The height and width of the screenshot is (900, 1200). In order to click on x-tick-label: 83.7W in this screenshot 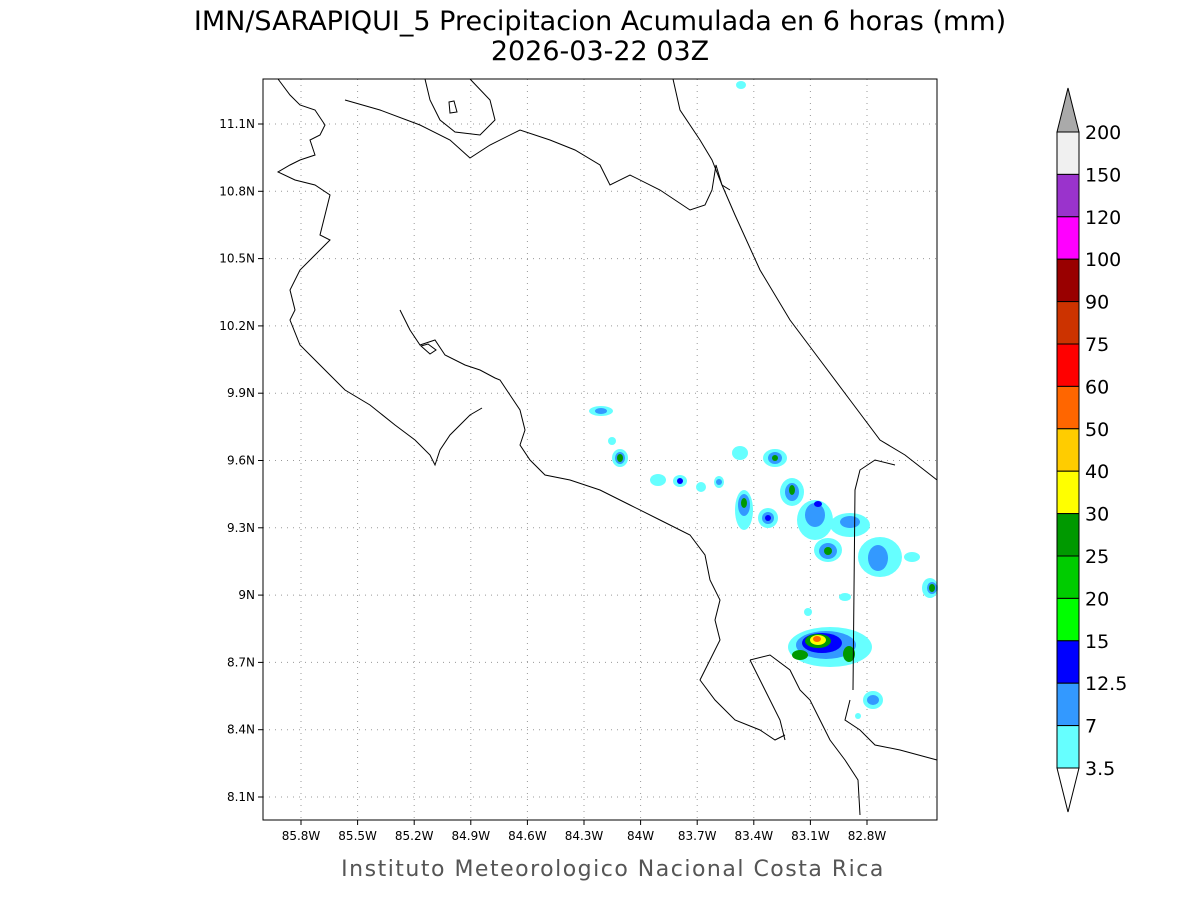, I will do `click(697, 836)`.